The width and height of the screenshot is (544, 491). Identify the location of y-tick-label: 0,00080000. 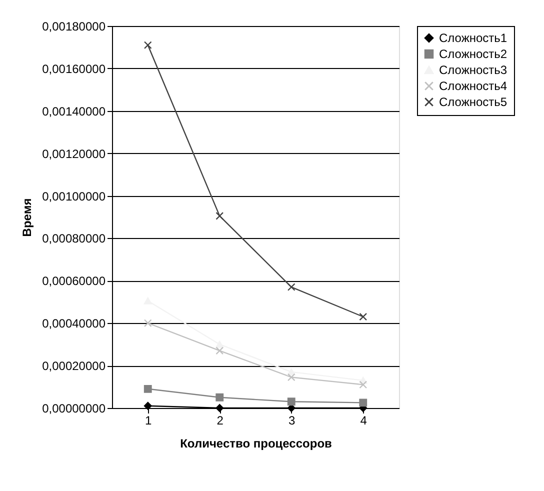
(74, 239).